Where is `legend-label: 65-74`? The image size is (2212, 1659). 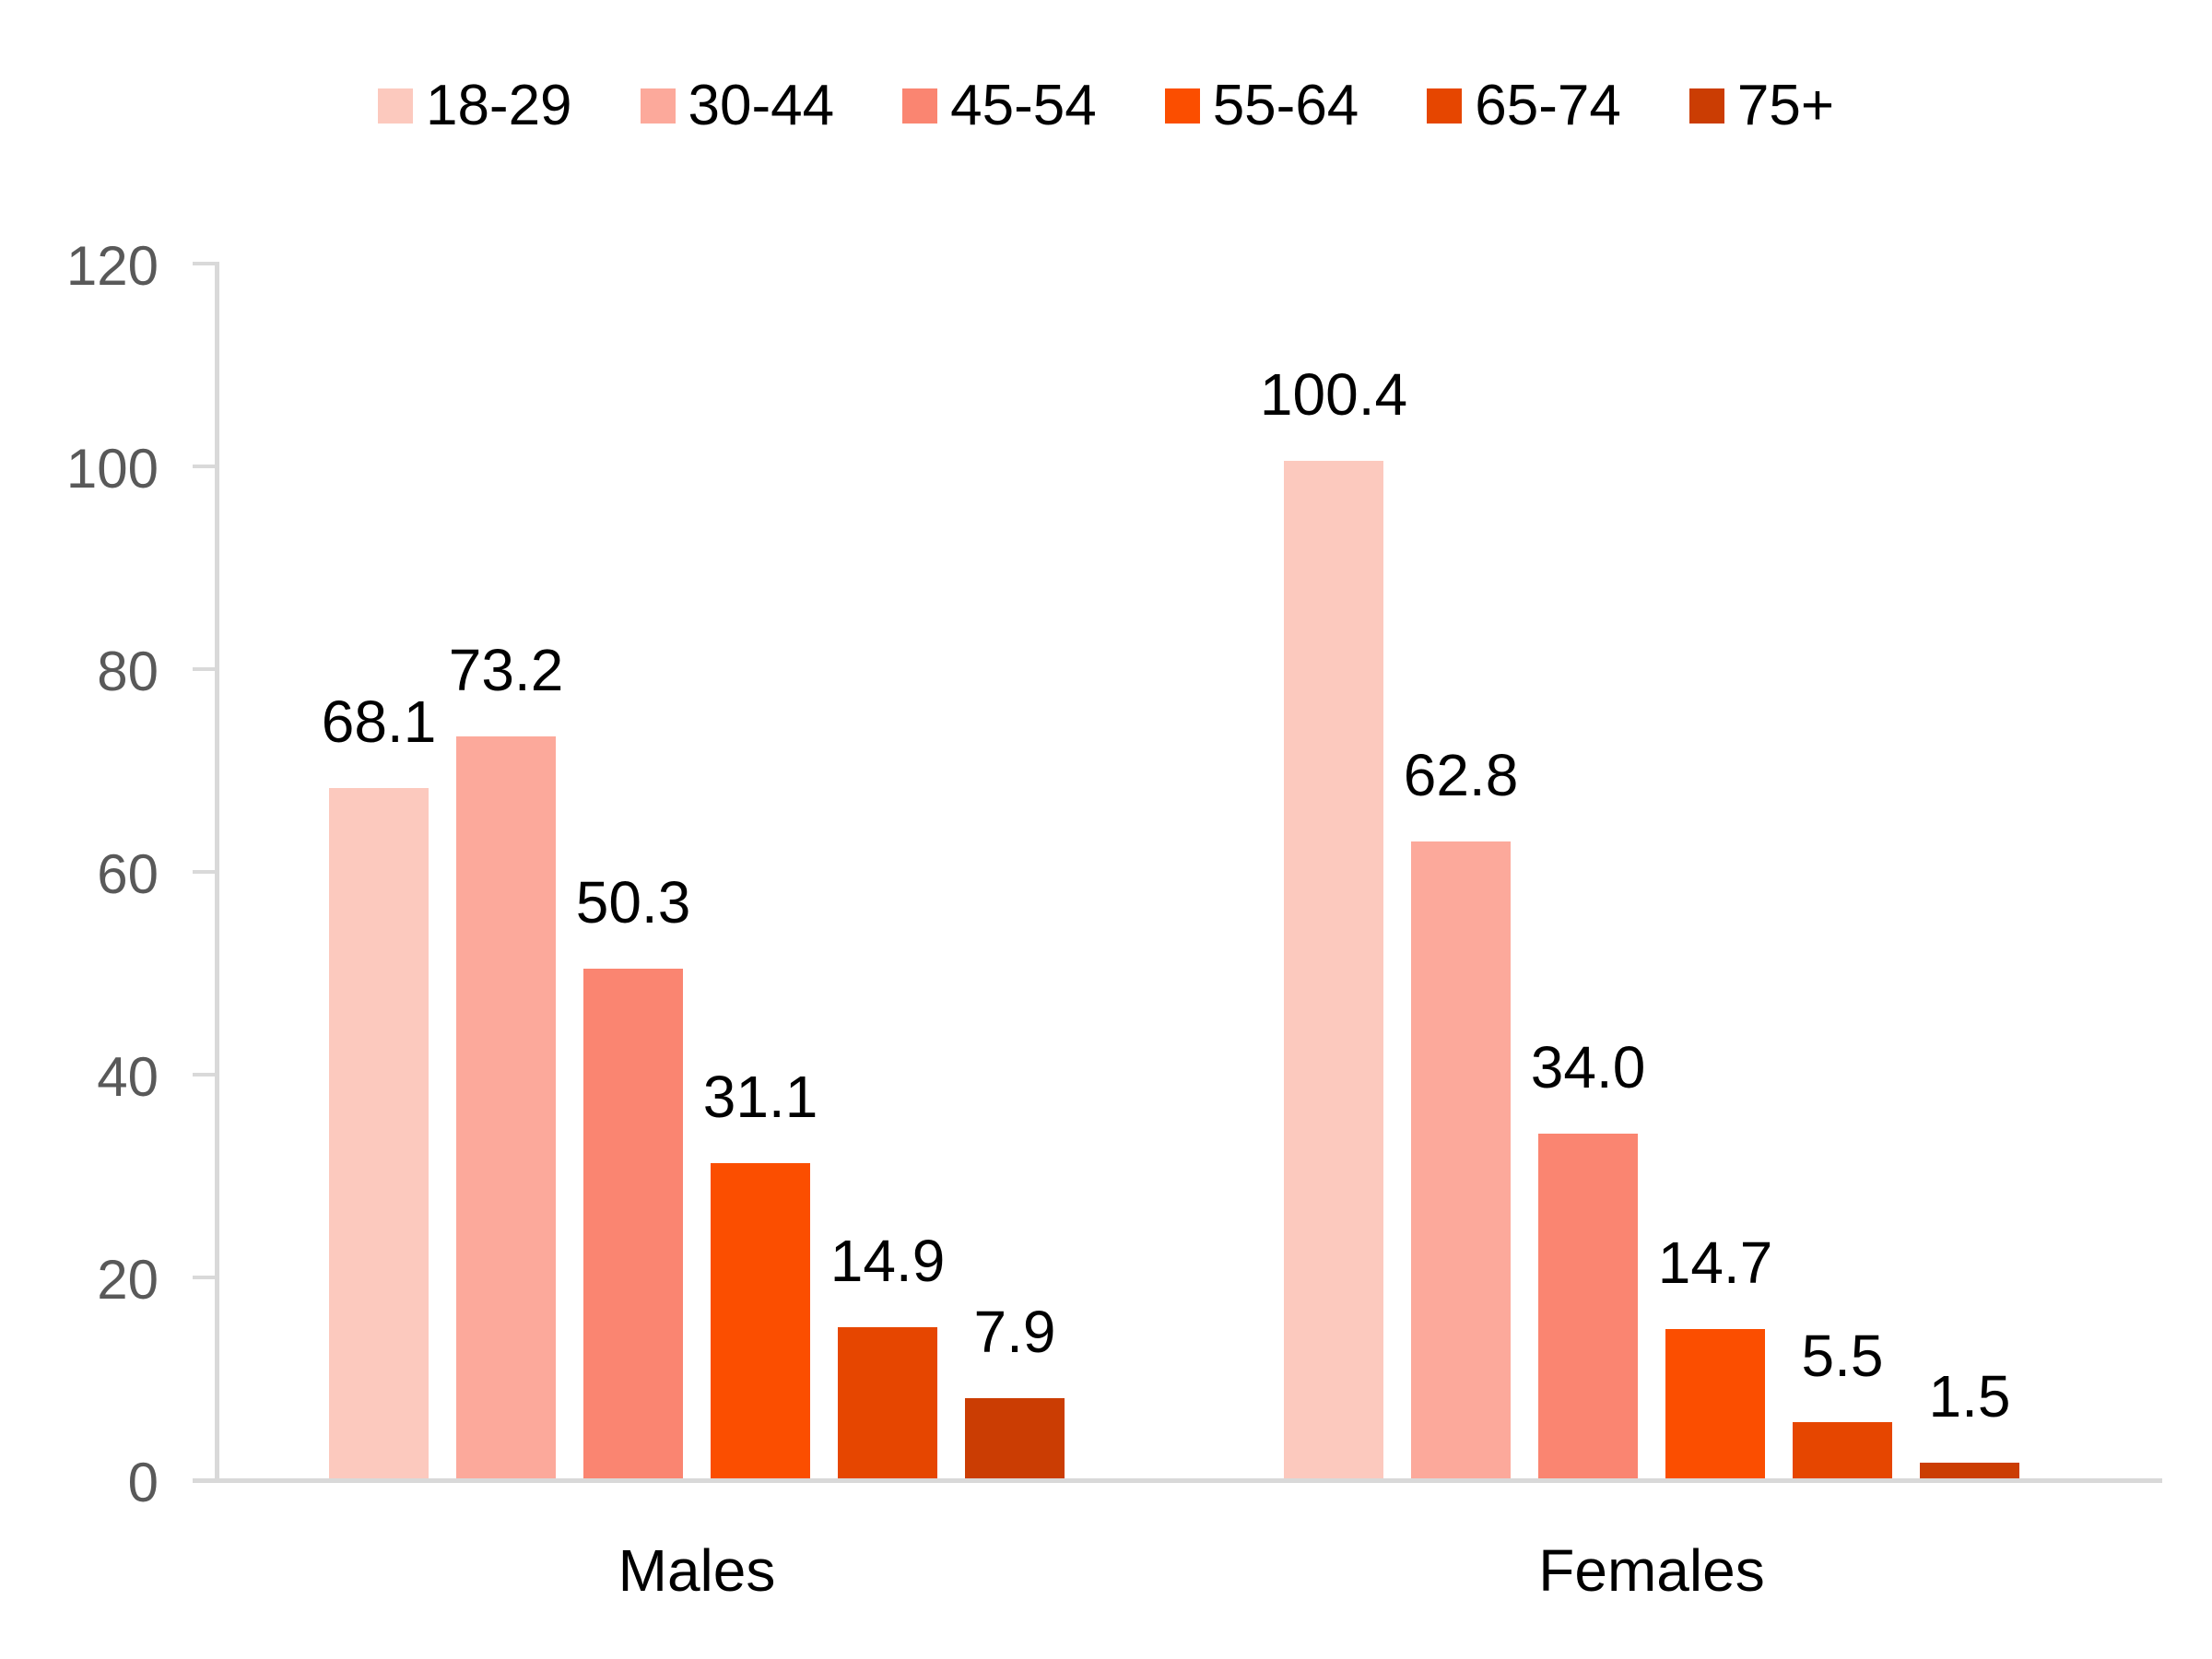
legend-label: 65-74 is located at coordinates (1548, 105).